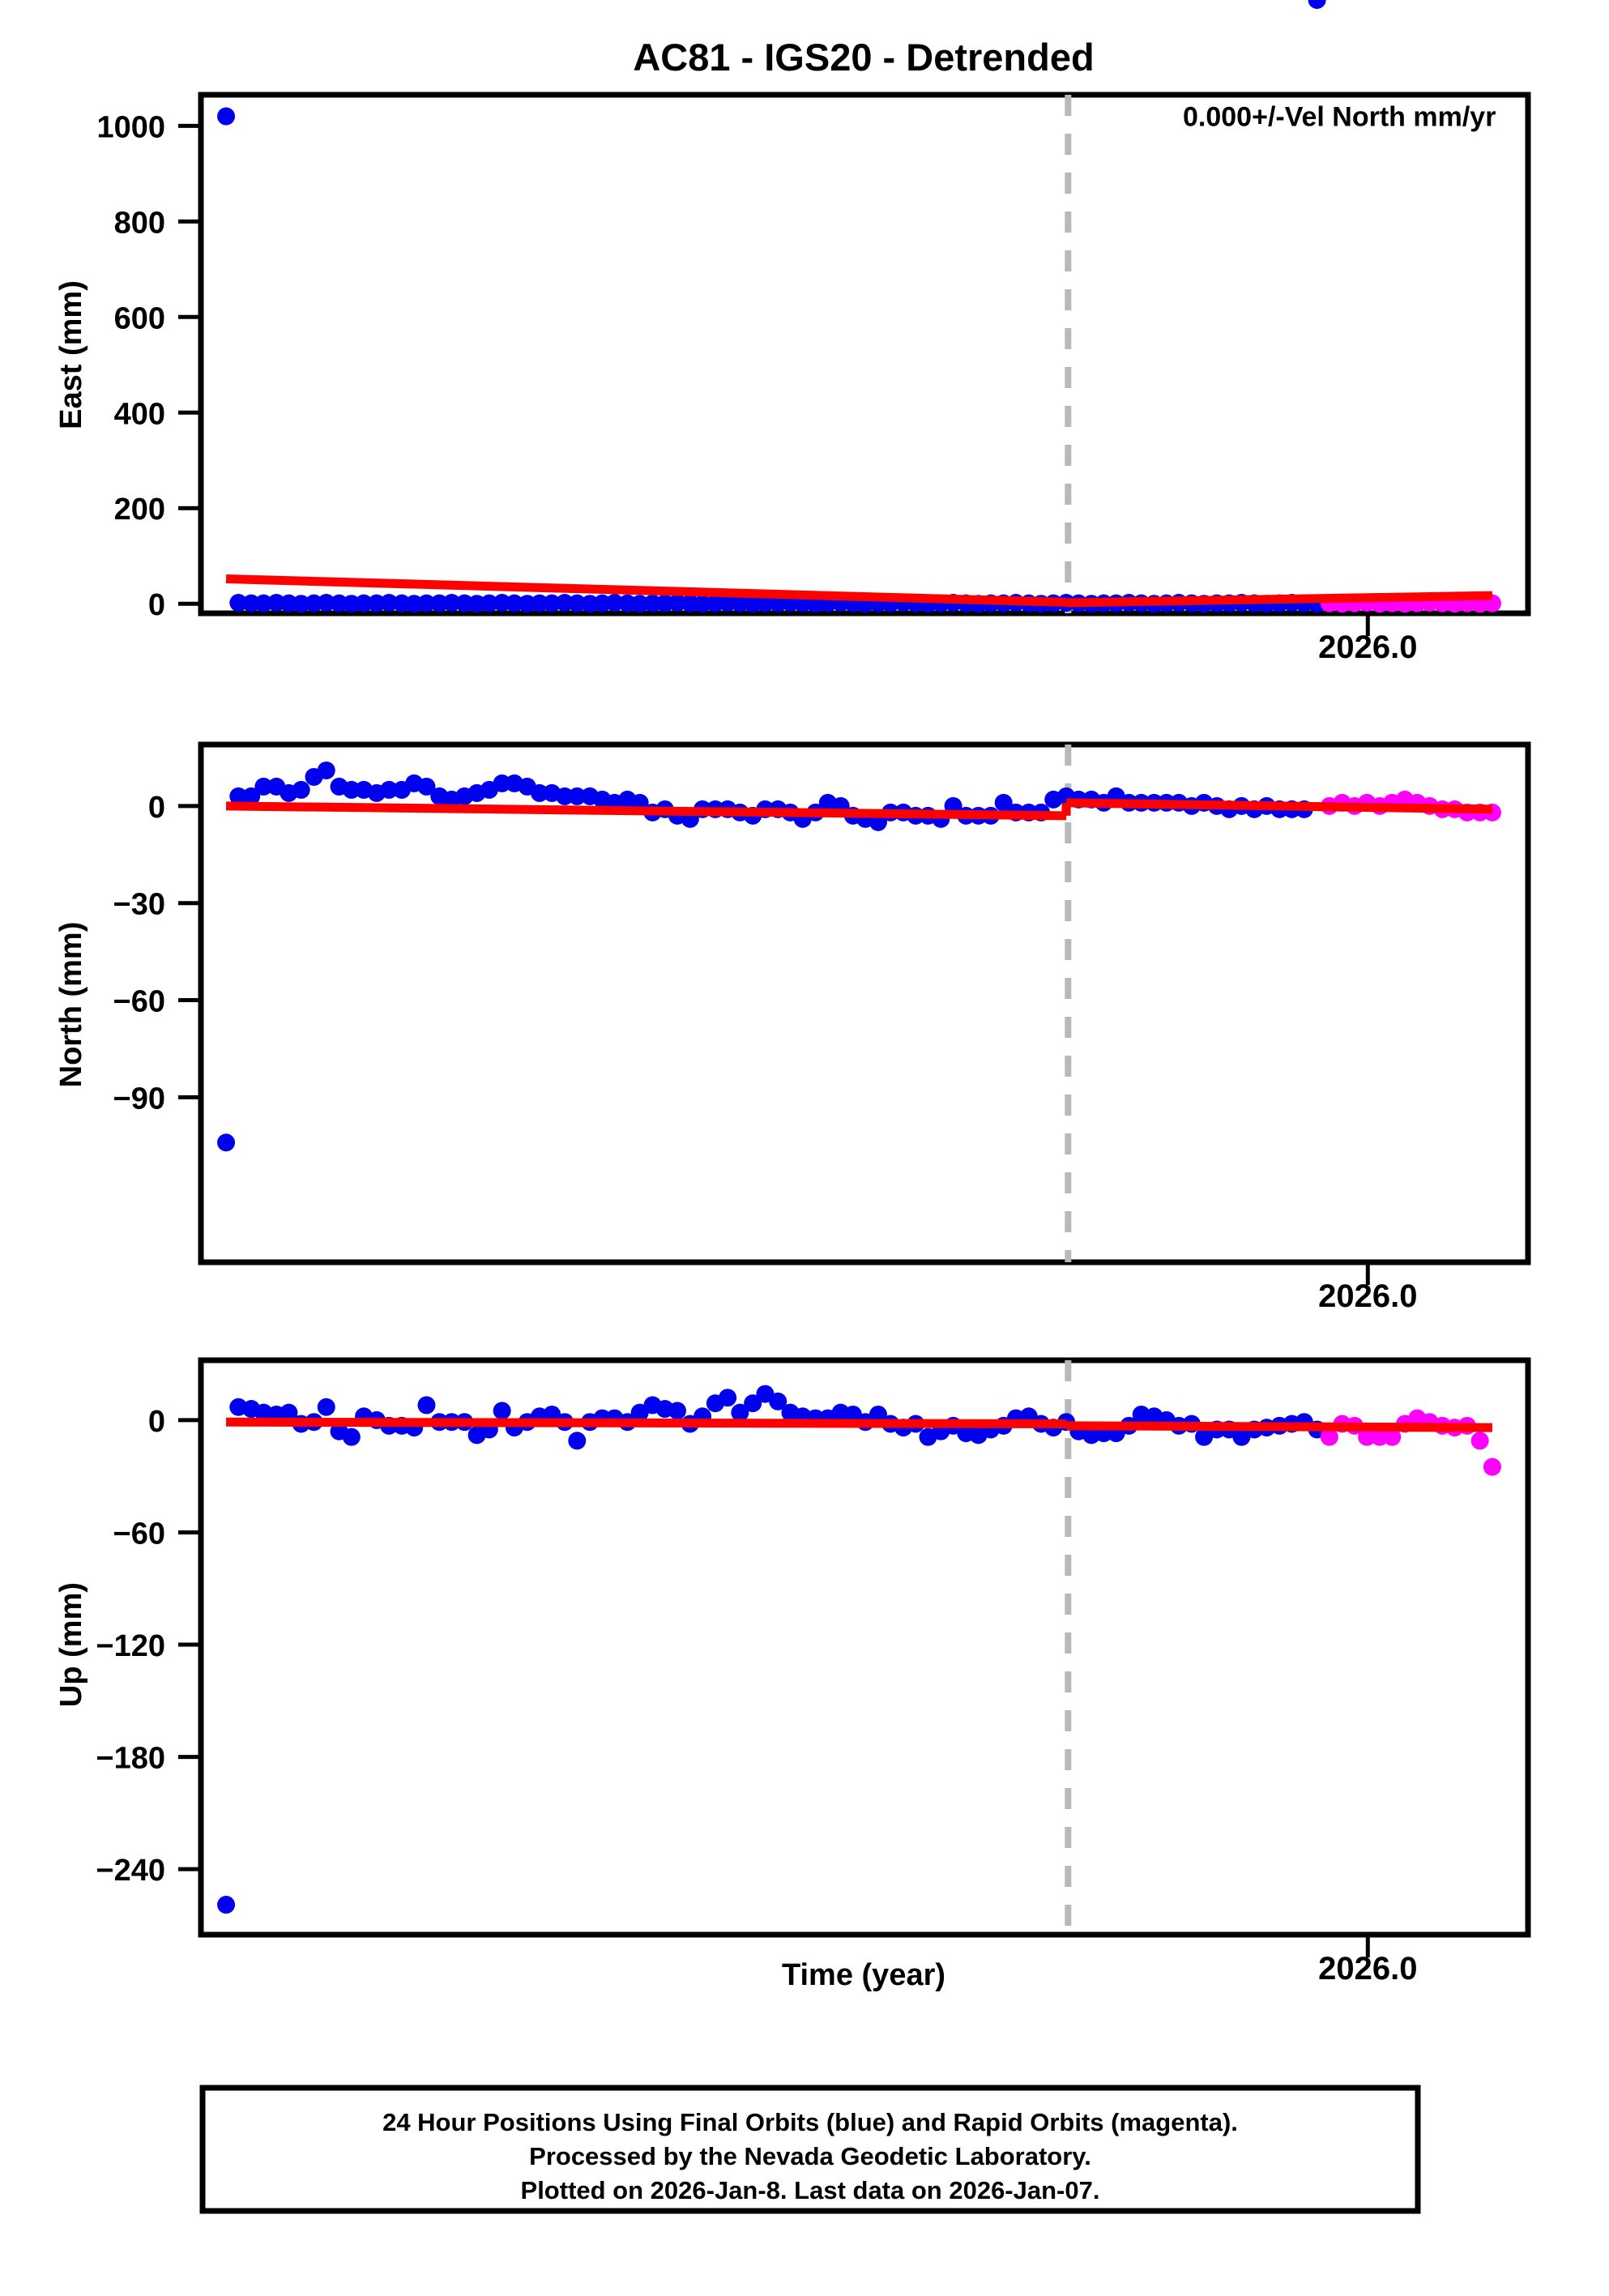 This screenshot has width=1609, height=2296. I want to click on y-tick-label-up-2: −120, so click(130, 1646).